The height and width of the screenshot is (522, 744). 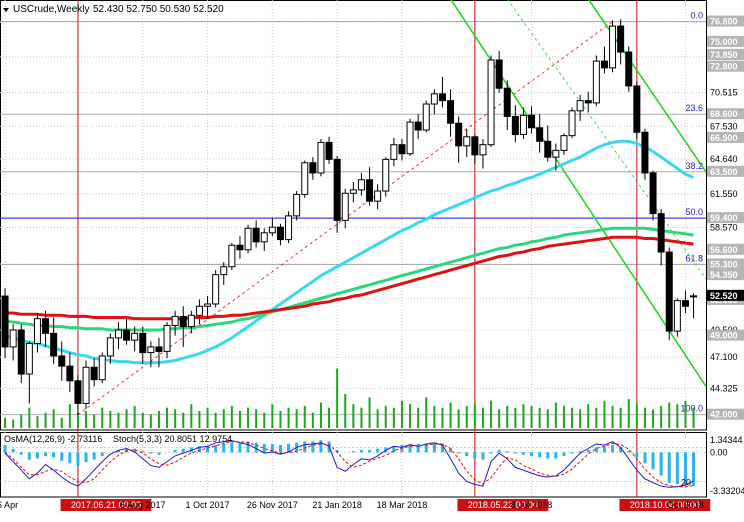 I want to click on oscillator-panel-frame, so click(x=353, y=465).